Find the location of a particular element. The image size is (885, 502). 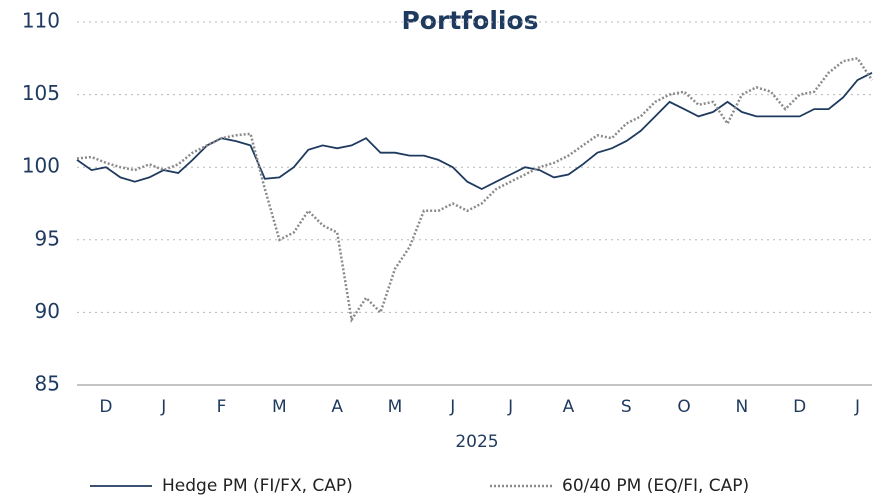

y-tick-label: 105 is located at coordinates (41, 93).